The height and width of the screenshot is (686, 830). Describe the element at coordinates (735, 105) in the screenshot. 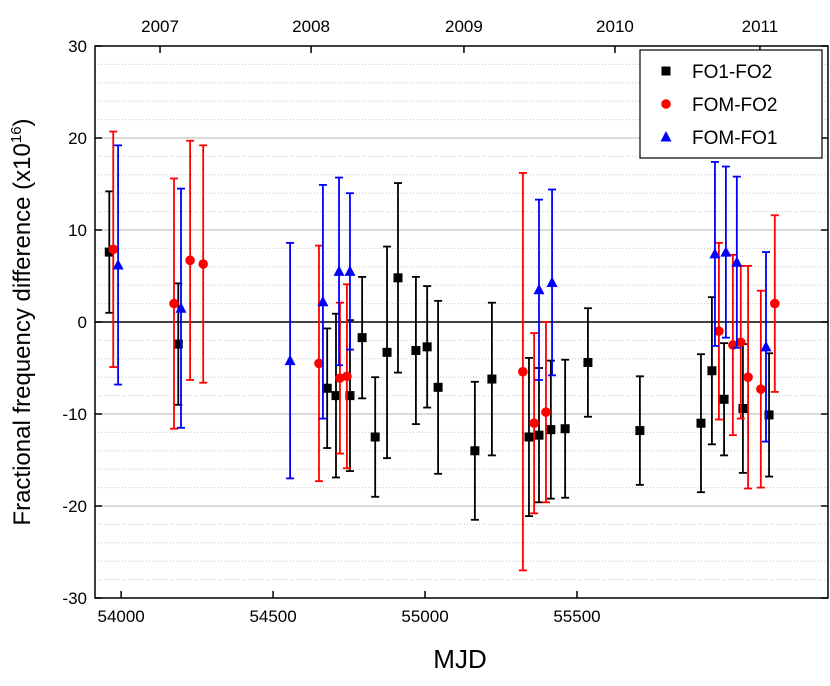

I see `legend-label: FOM-FO2` at that location.